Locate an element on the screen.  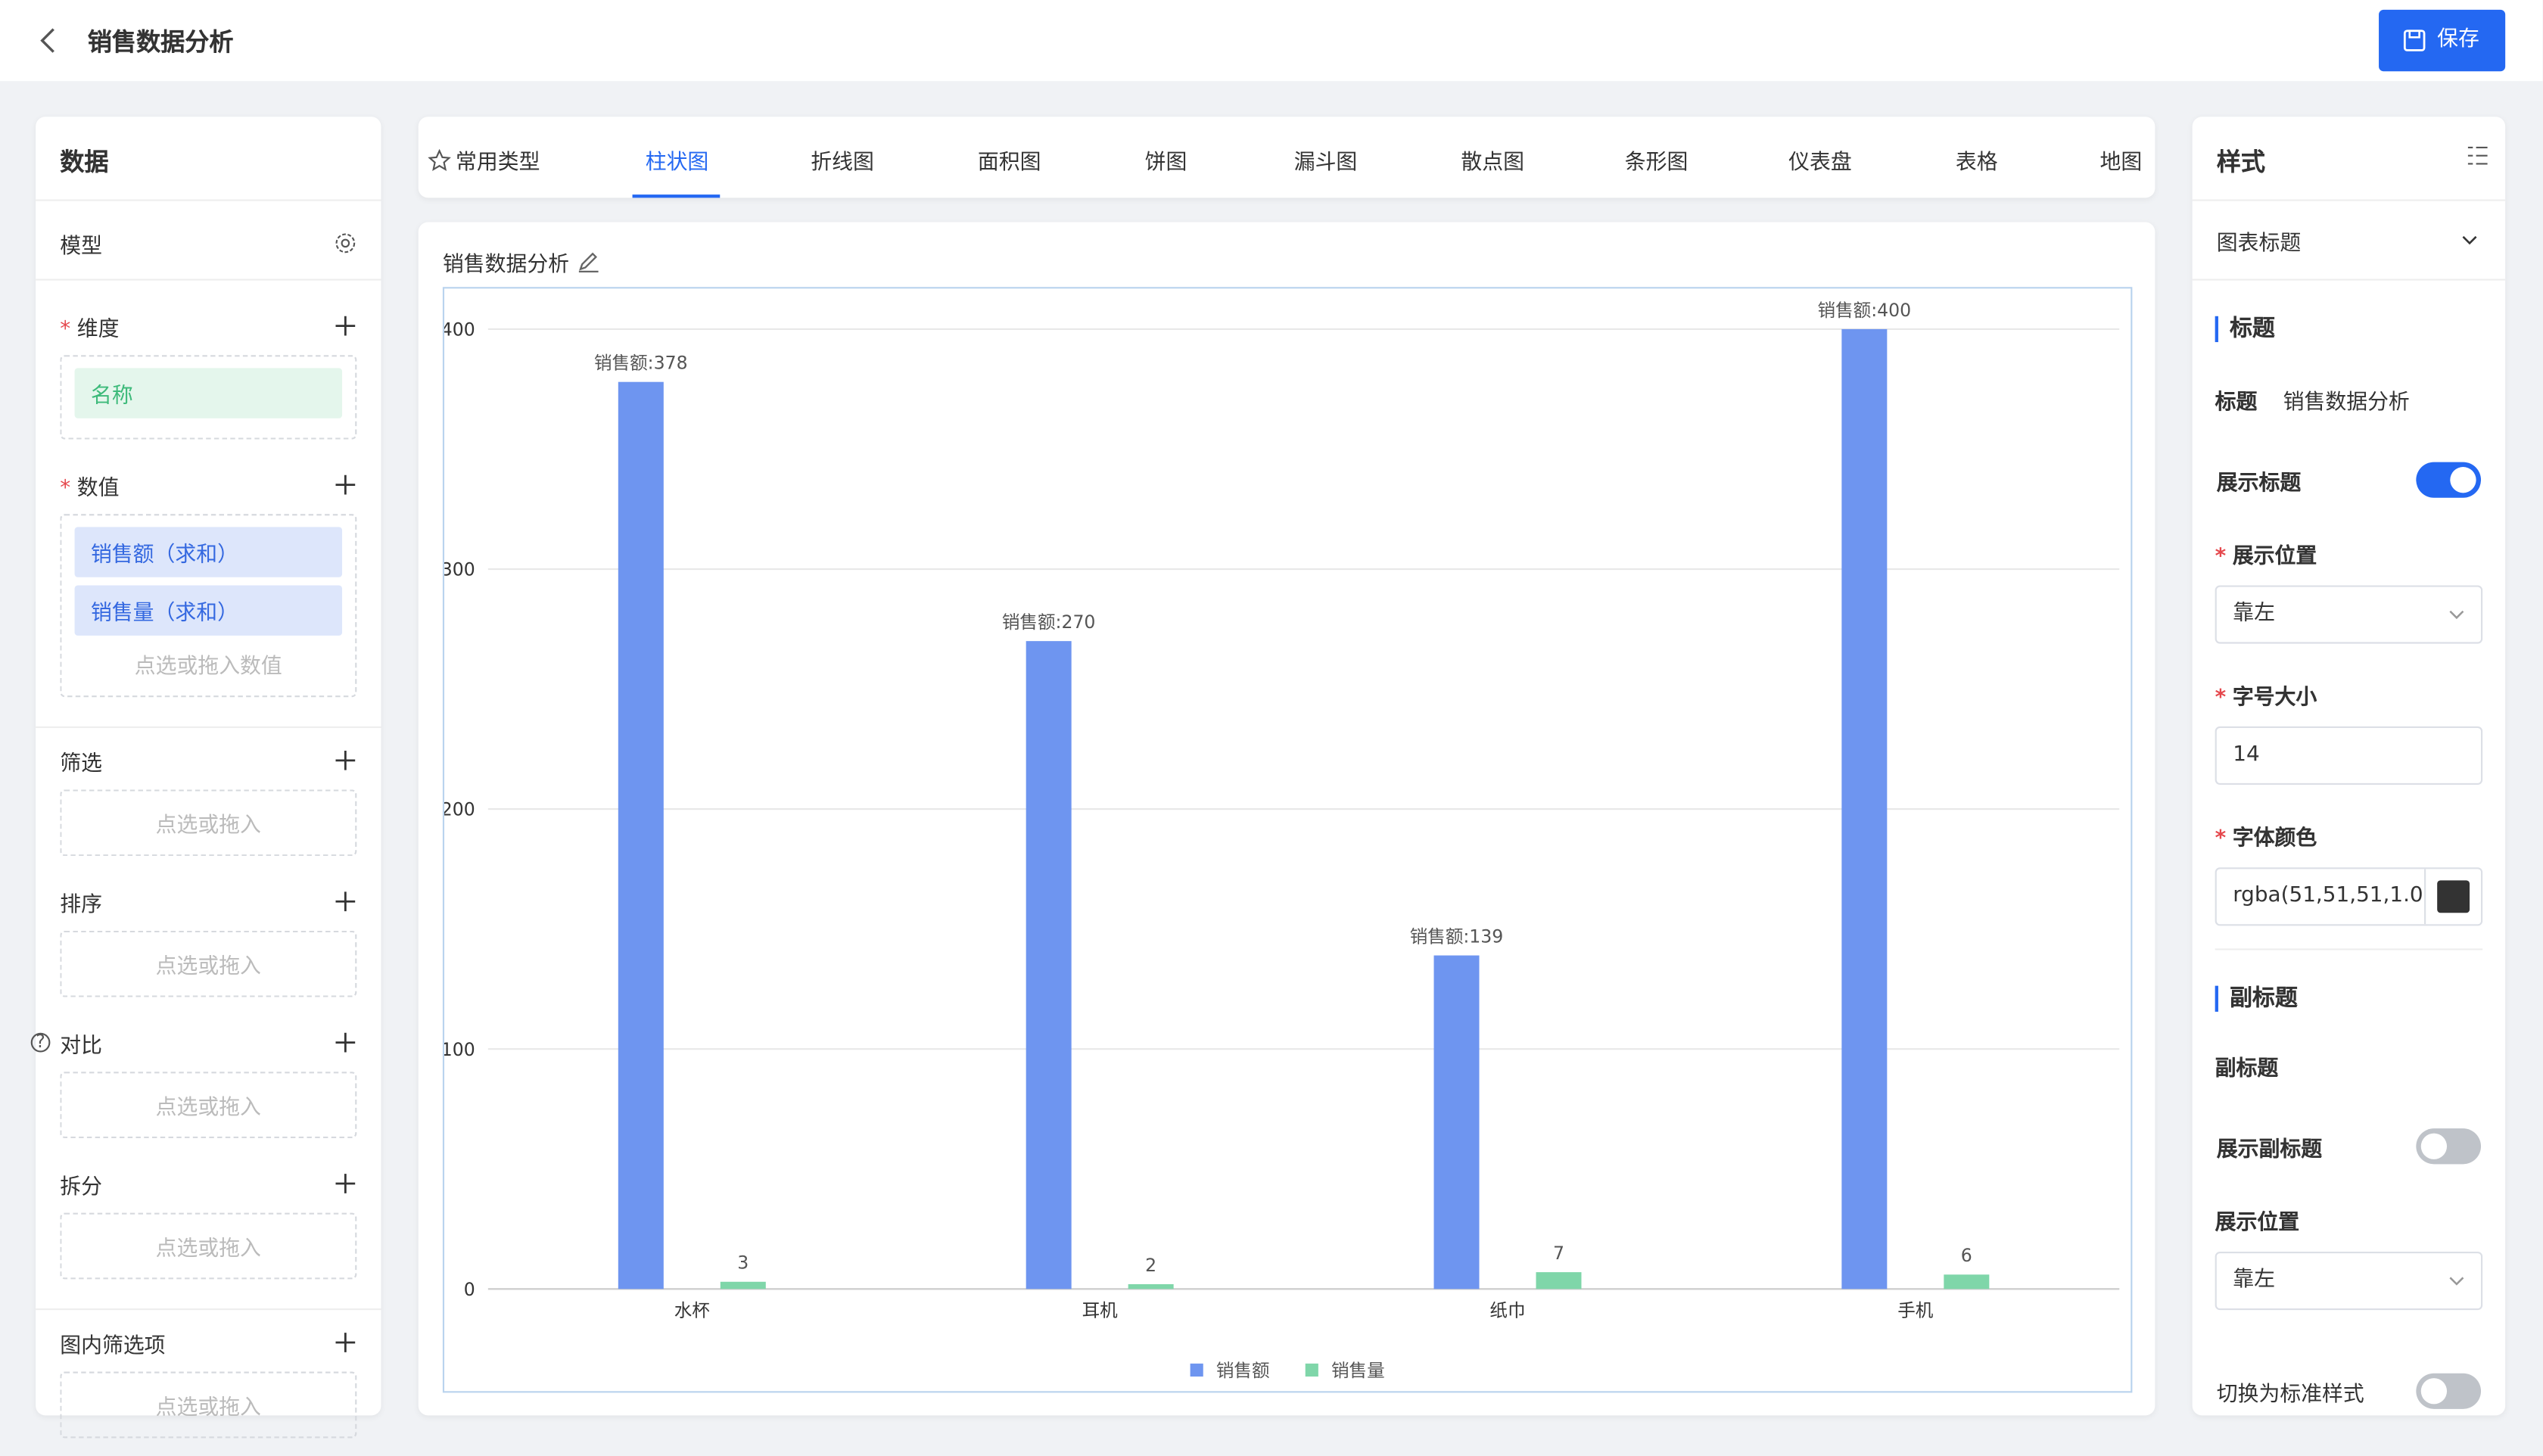
color-picker is located at coordinates (2453, 897).